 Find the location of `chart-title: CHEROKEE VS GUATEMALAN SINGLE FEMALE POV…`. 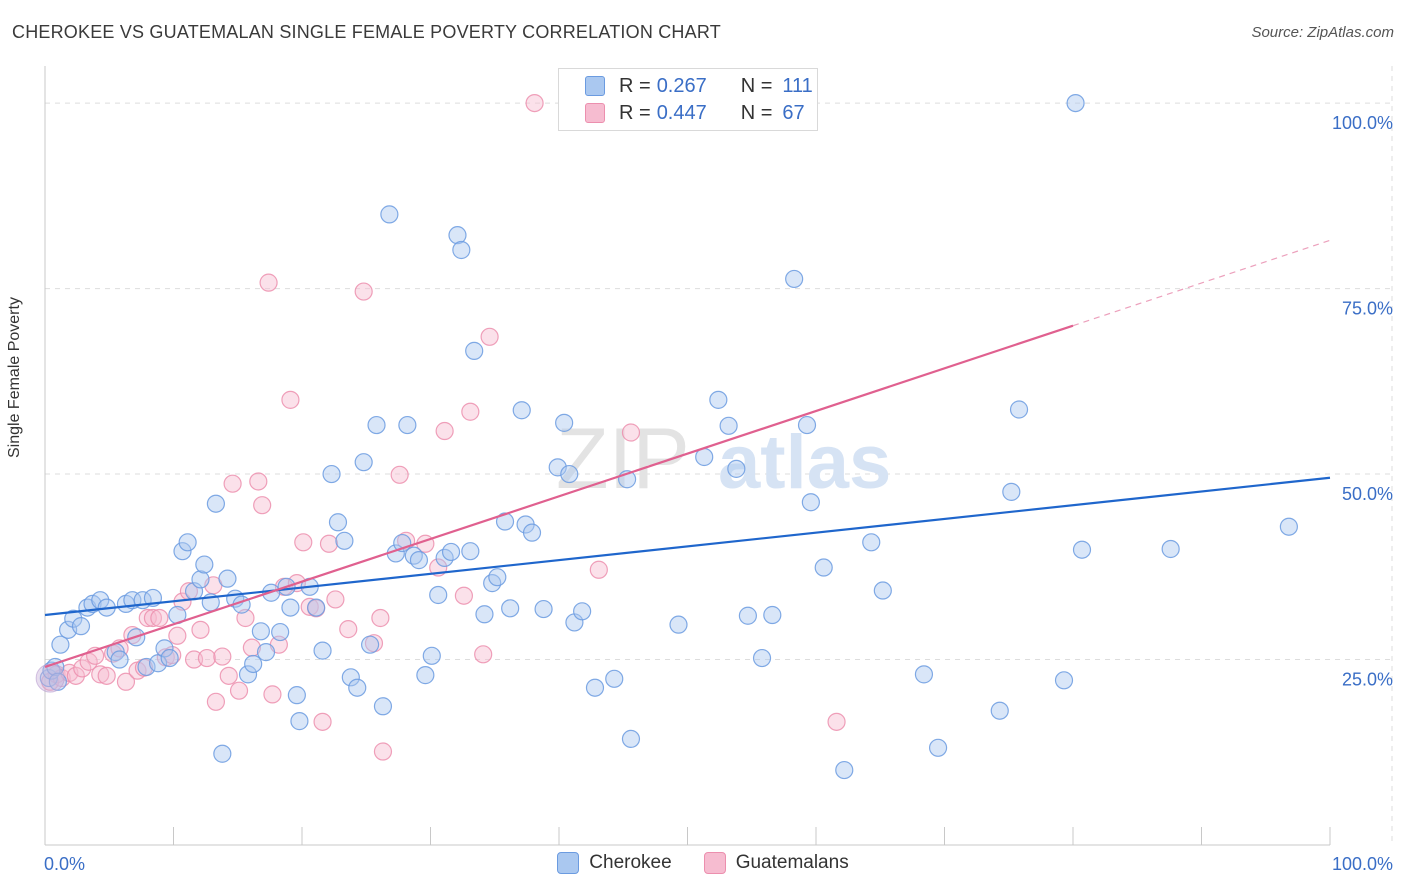

chart-title: CHEROKEE VS GUATEMALAN SINGLE FEMALE POV… is located at coordinates (366, 32).